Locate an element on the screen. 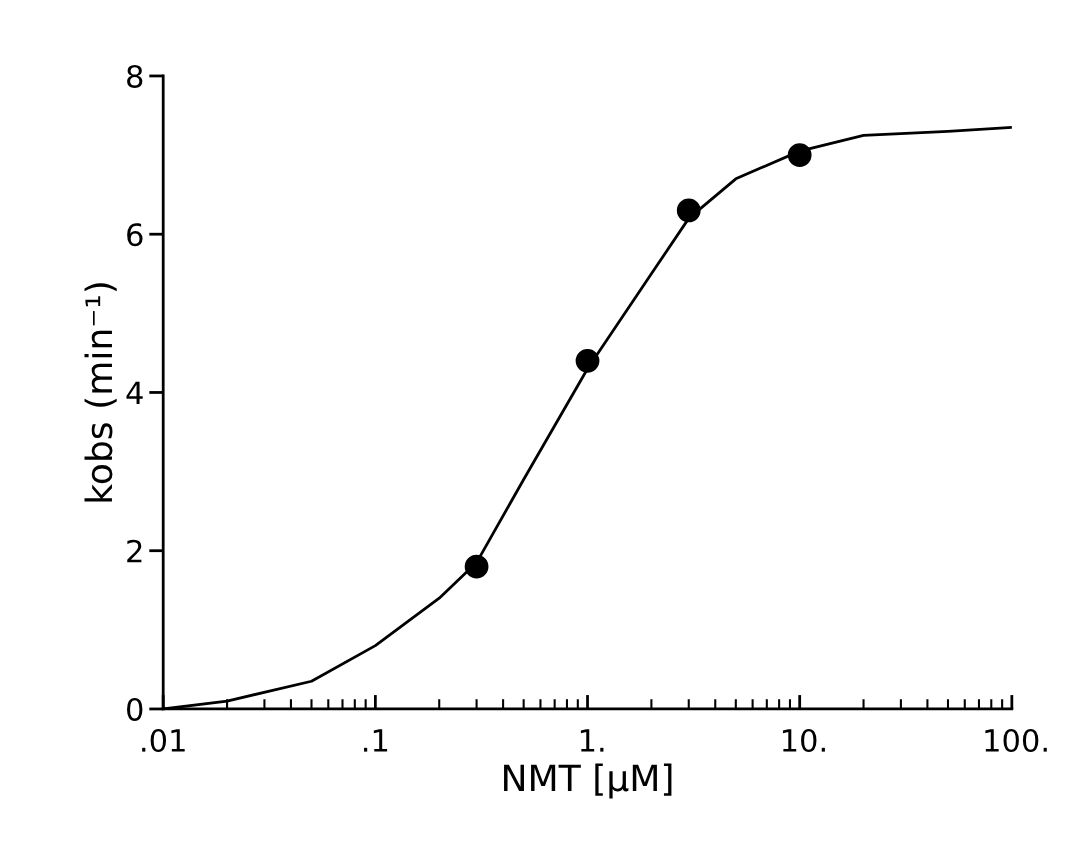 This screenshot has height=844, width=1088. y-tick-label: 0 is located at coordinates (135, 709).